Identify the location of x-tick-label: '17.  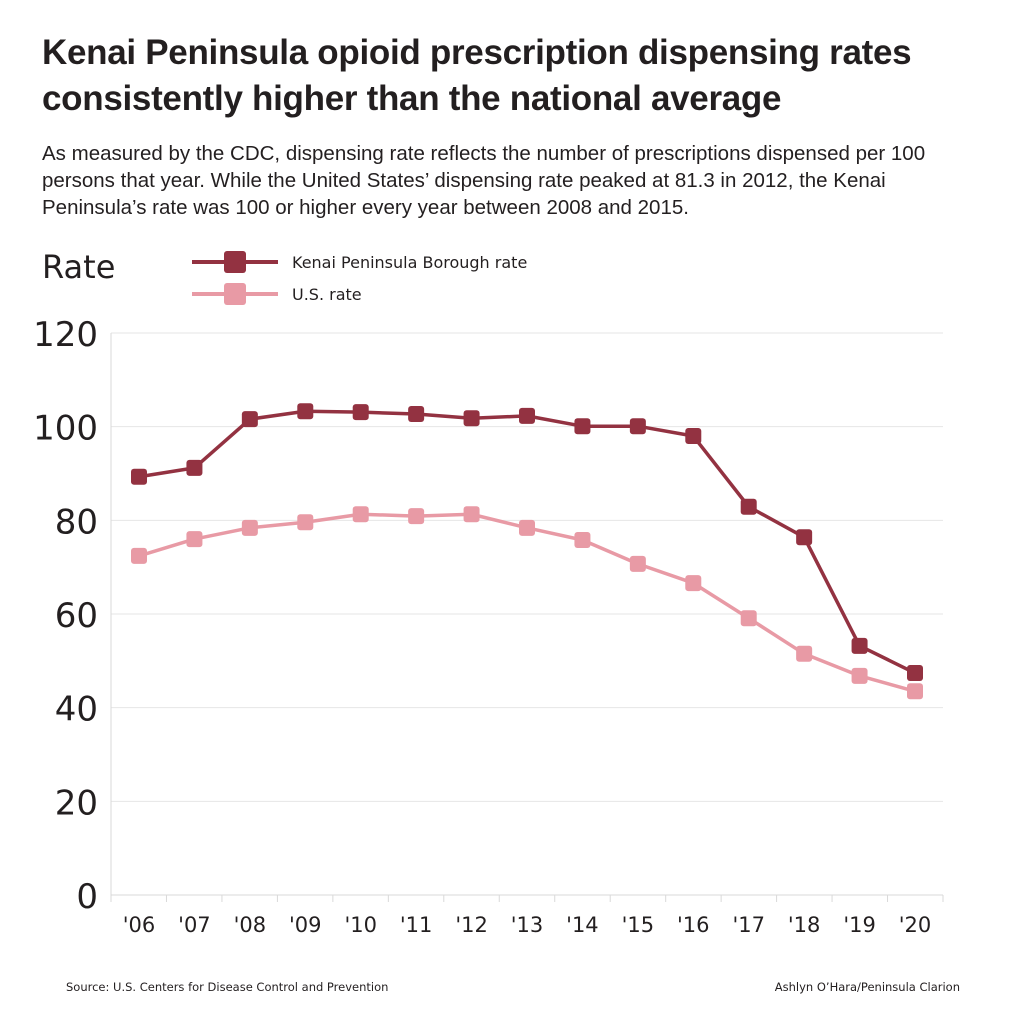
(748, 925).